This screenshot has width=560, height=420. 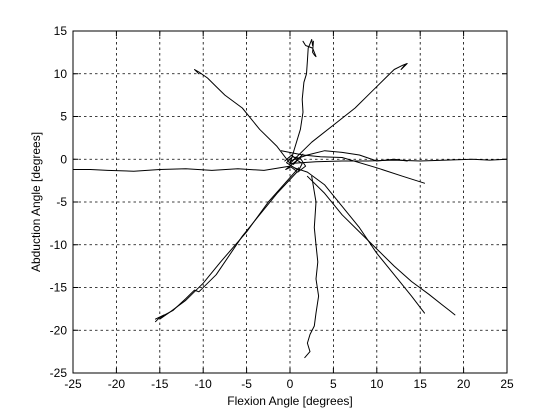 What do you see at coordinates (204, 384) in the screenshot?
I see `x-tick-label: -10` at bounding box center [204, 384].